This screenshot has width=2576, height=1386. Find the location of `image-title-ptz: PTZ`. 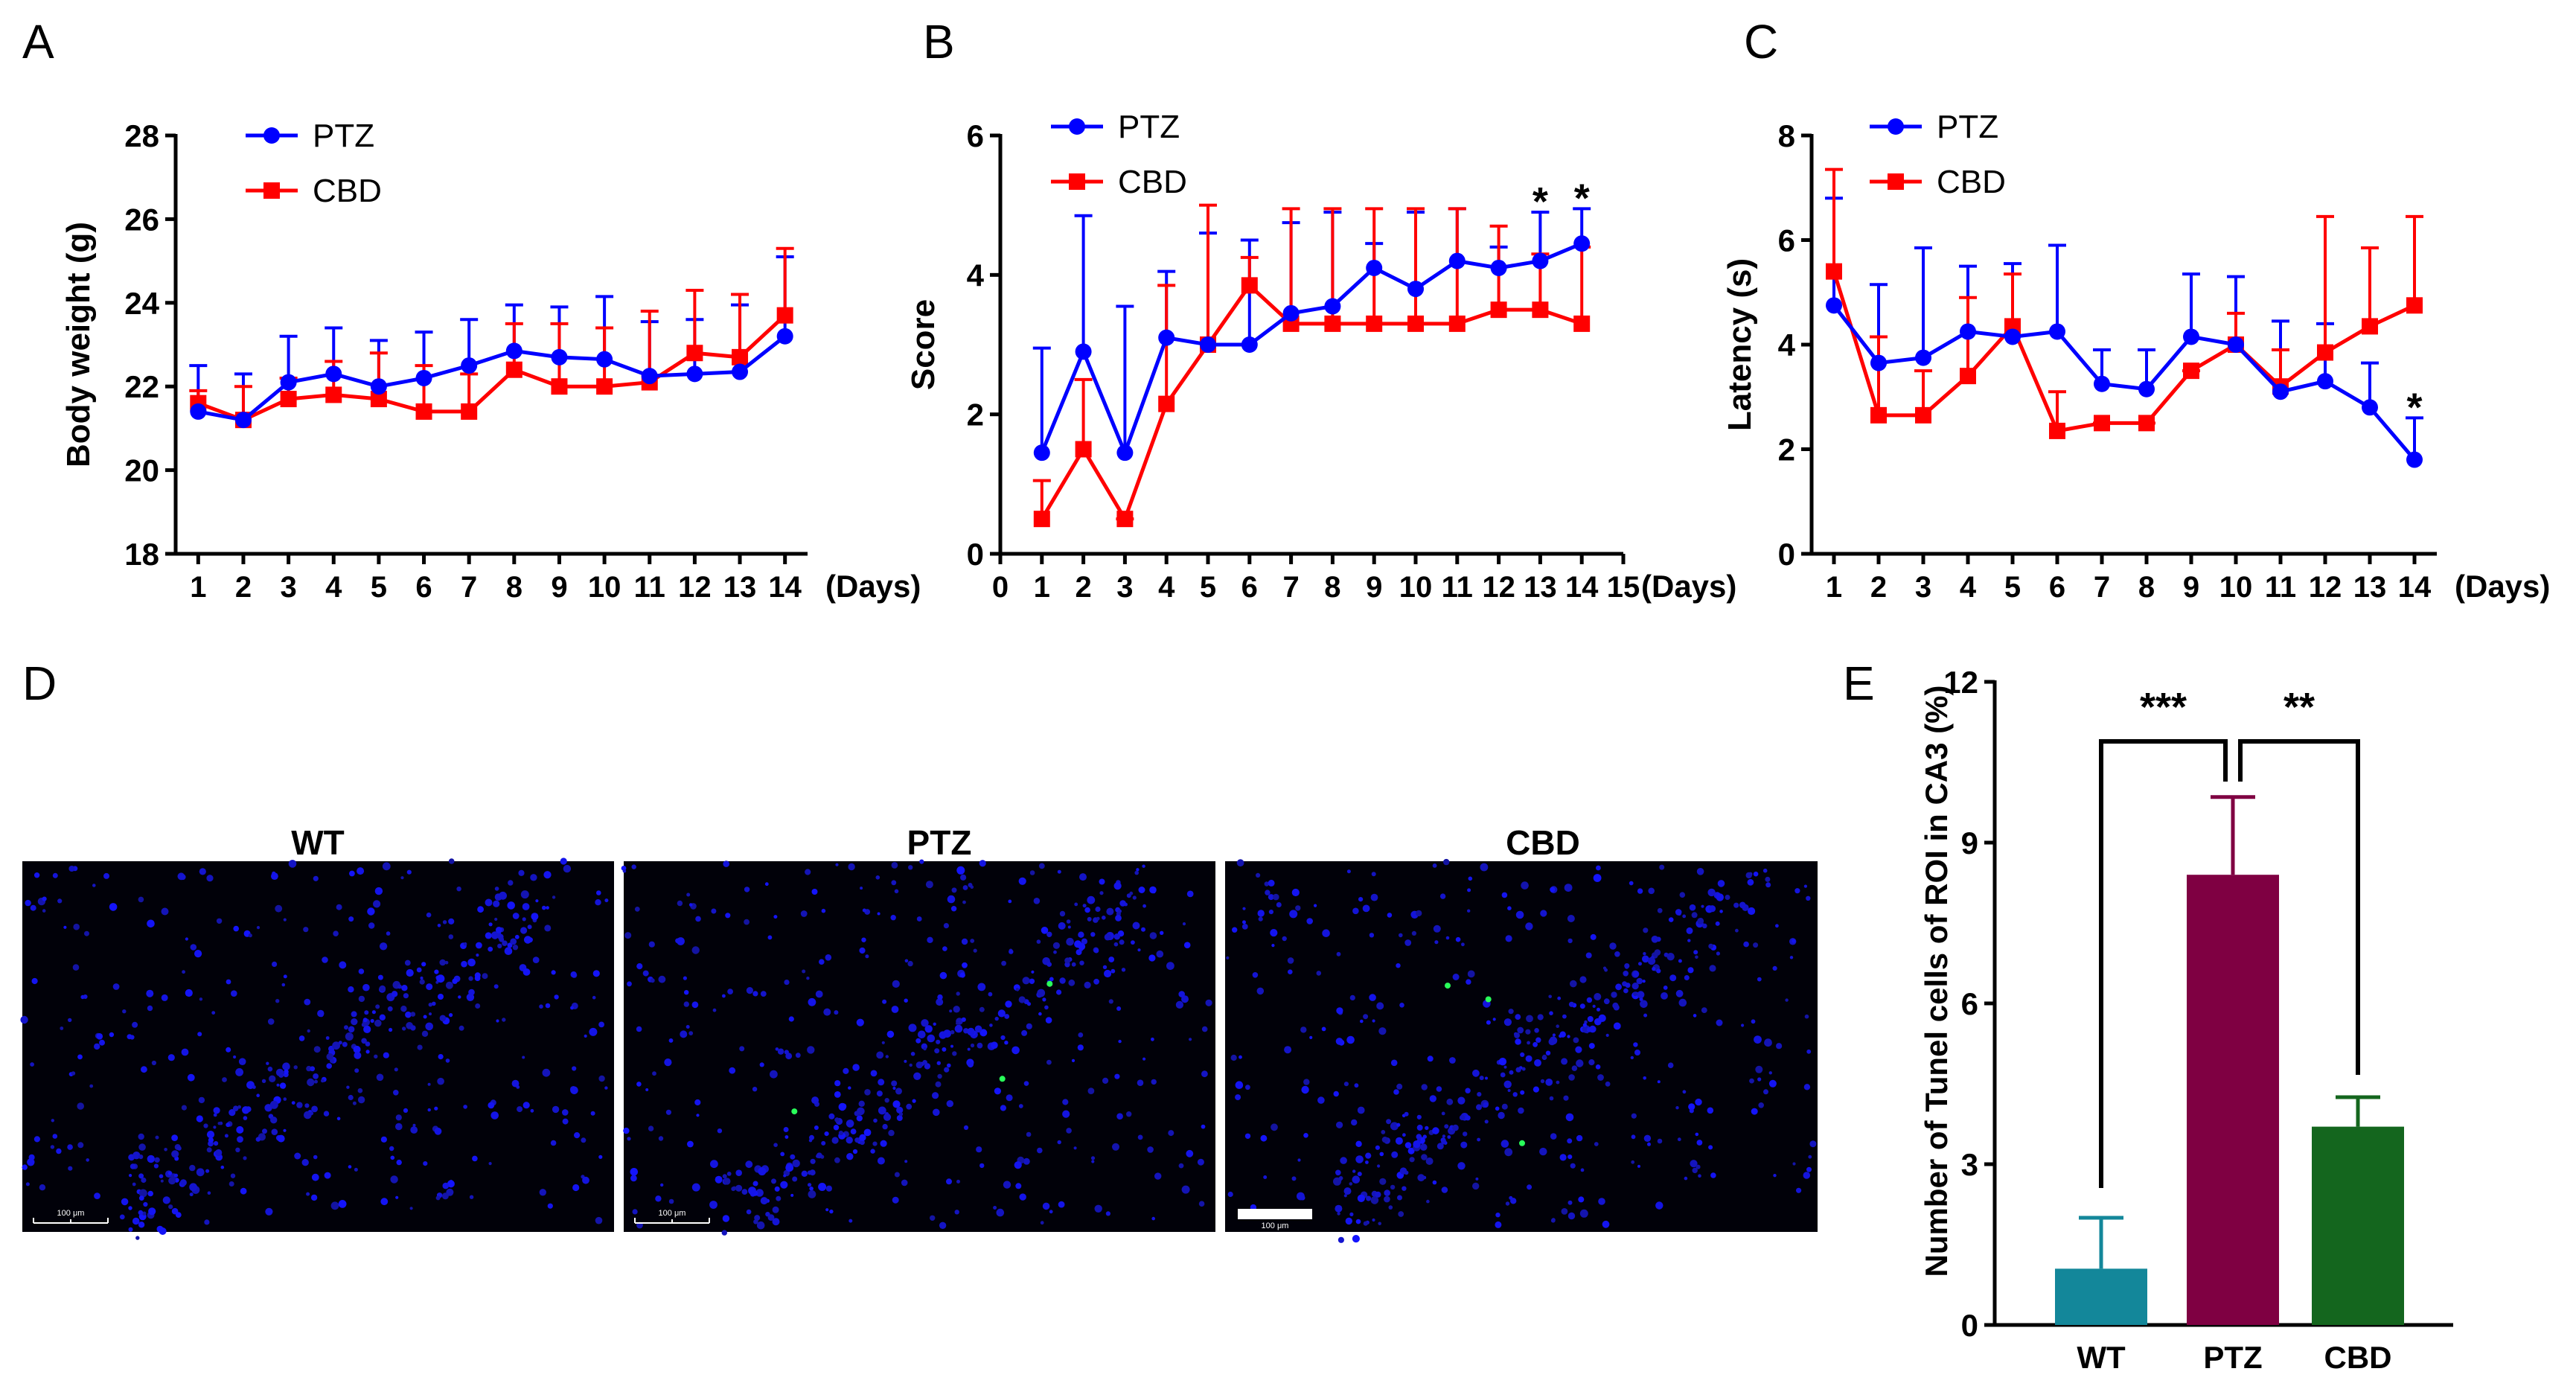

image-title-ptz: PTZ is located at coordinates (939, 843).